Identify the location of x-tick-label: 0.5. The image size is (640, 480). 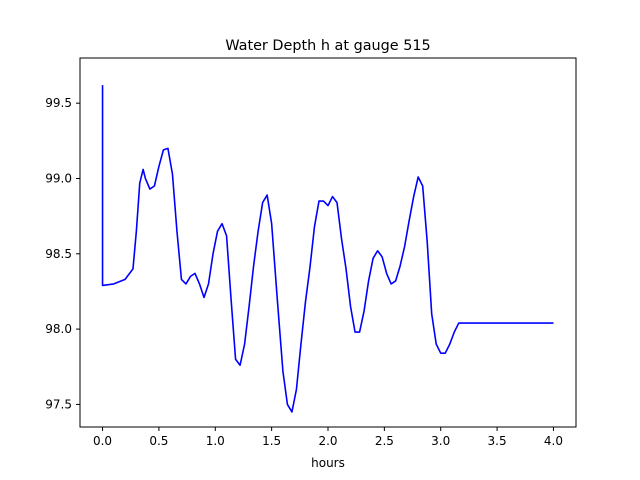
(158, 441).